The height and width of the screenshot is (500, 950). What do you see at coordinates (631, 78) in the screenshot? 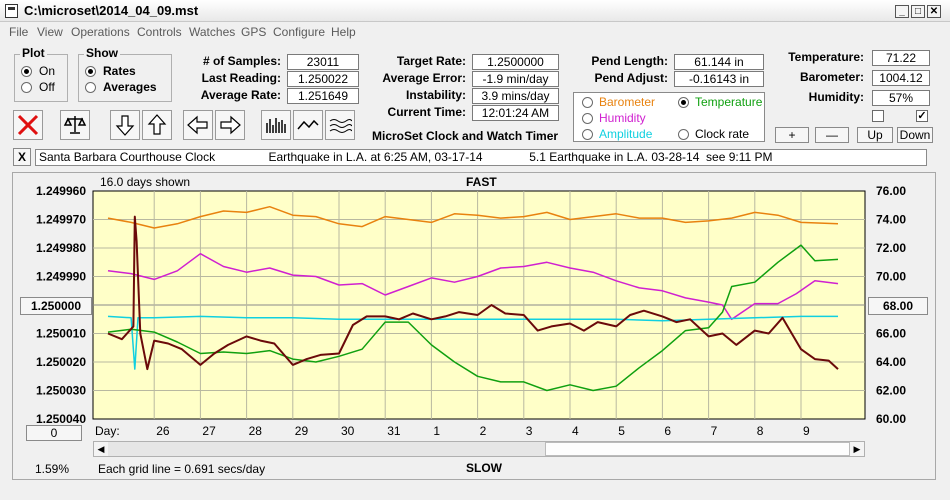
I see `pend-adjust-label: Pend Adjust:` at bounding box center [631, 78].